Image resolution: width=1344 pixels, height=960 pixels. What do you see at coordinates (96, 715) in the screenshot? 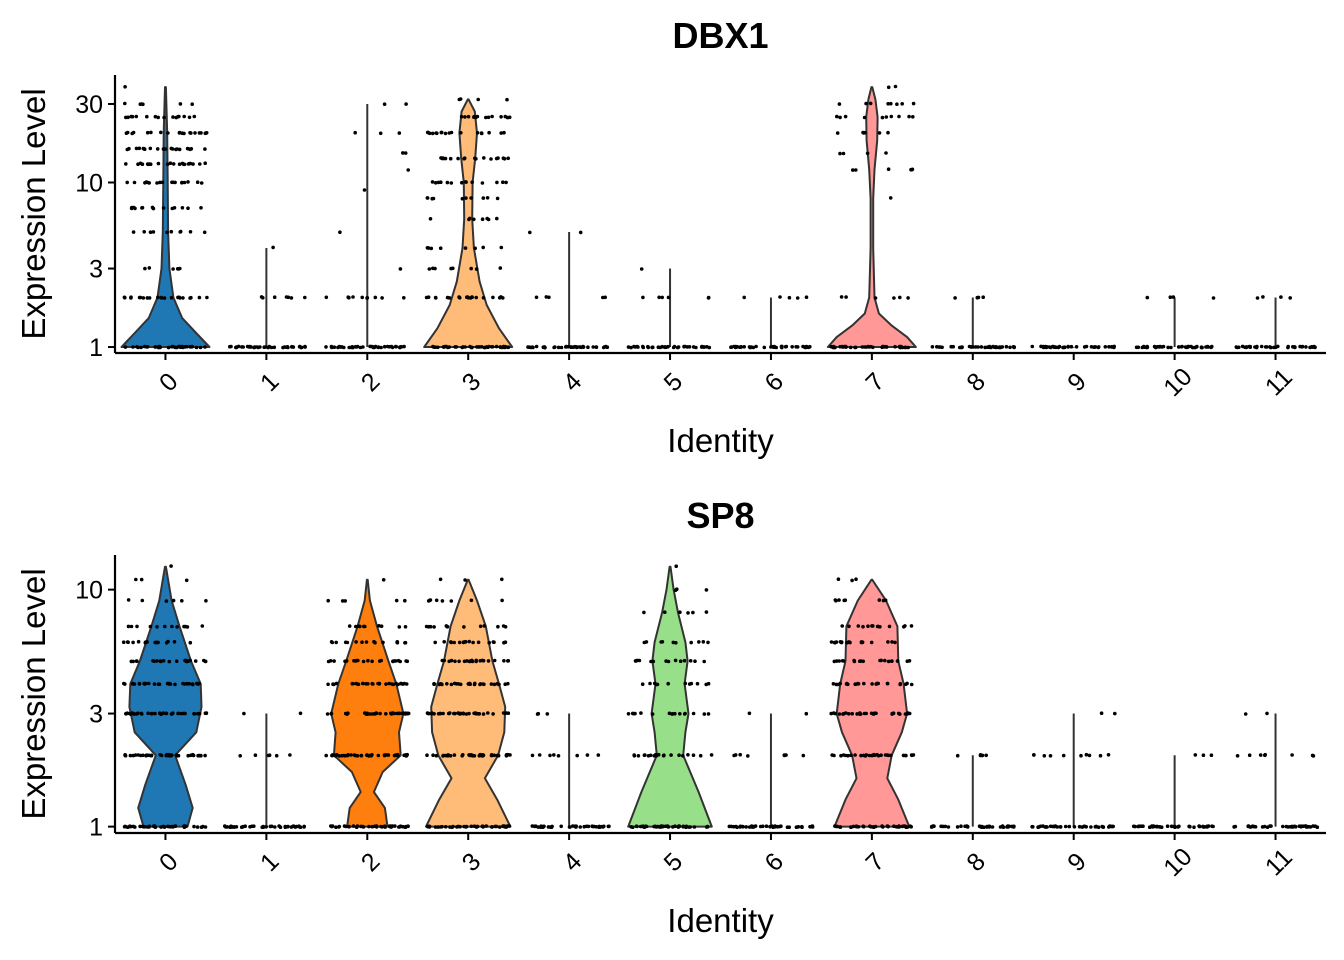
I see `y-tick-label: 3` at bounding box center [96, 715].